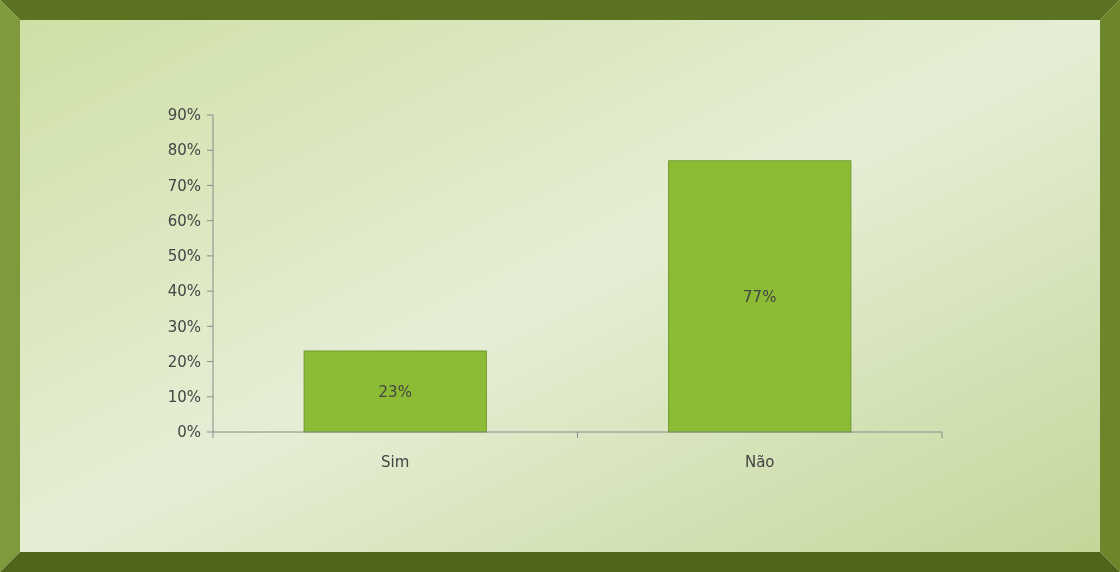  Describe the element at coordinates (184, 291) in the screenshot. I see `y-tick-label: 40%` at that location.